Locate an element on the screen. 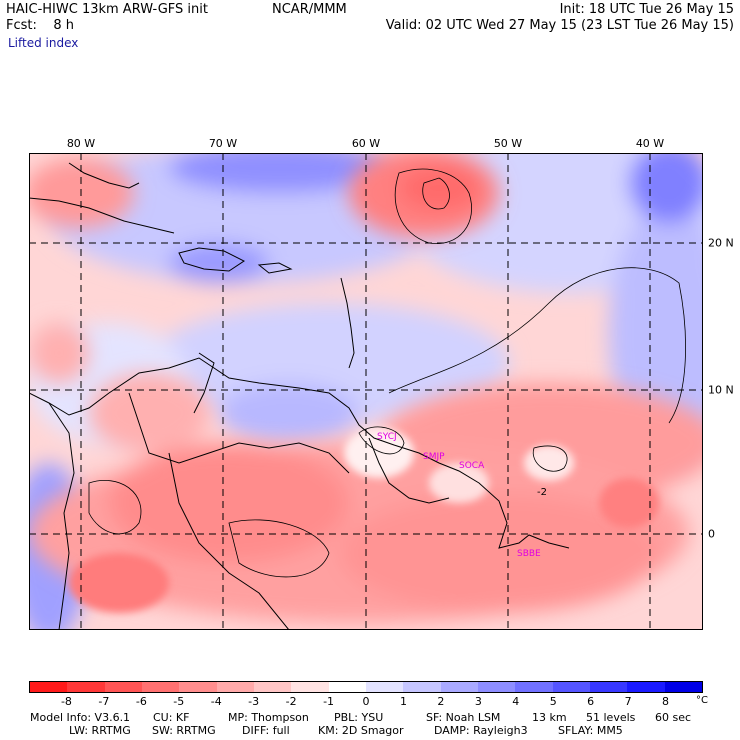 This screenshot has width=740, height=740. lon-label: 70 W is located at coordinates (223, 143).